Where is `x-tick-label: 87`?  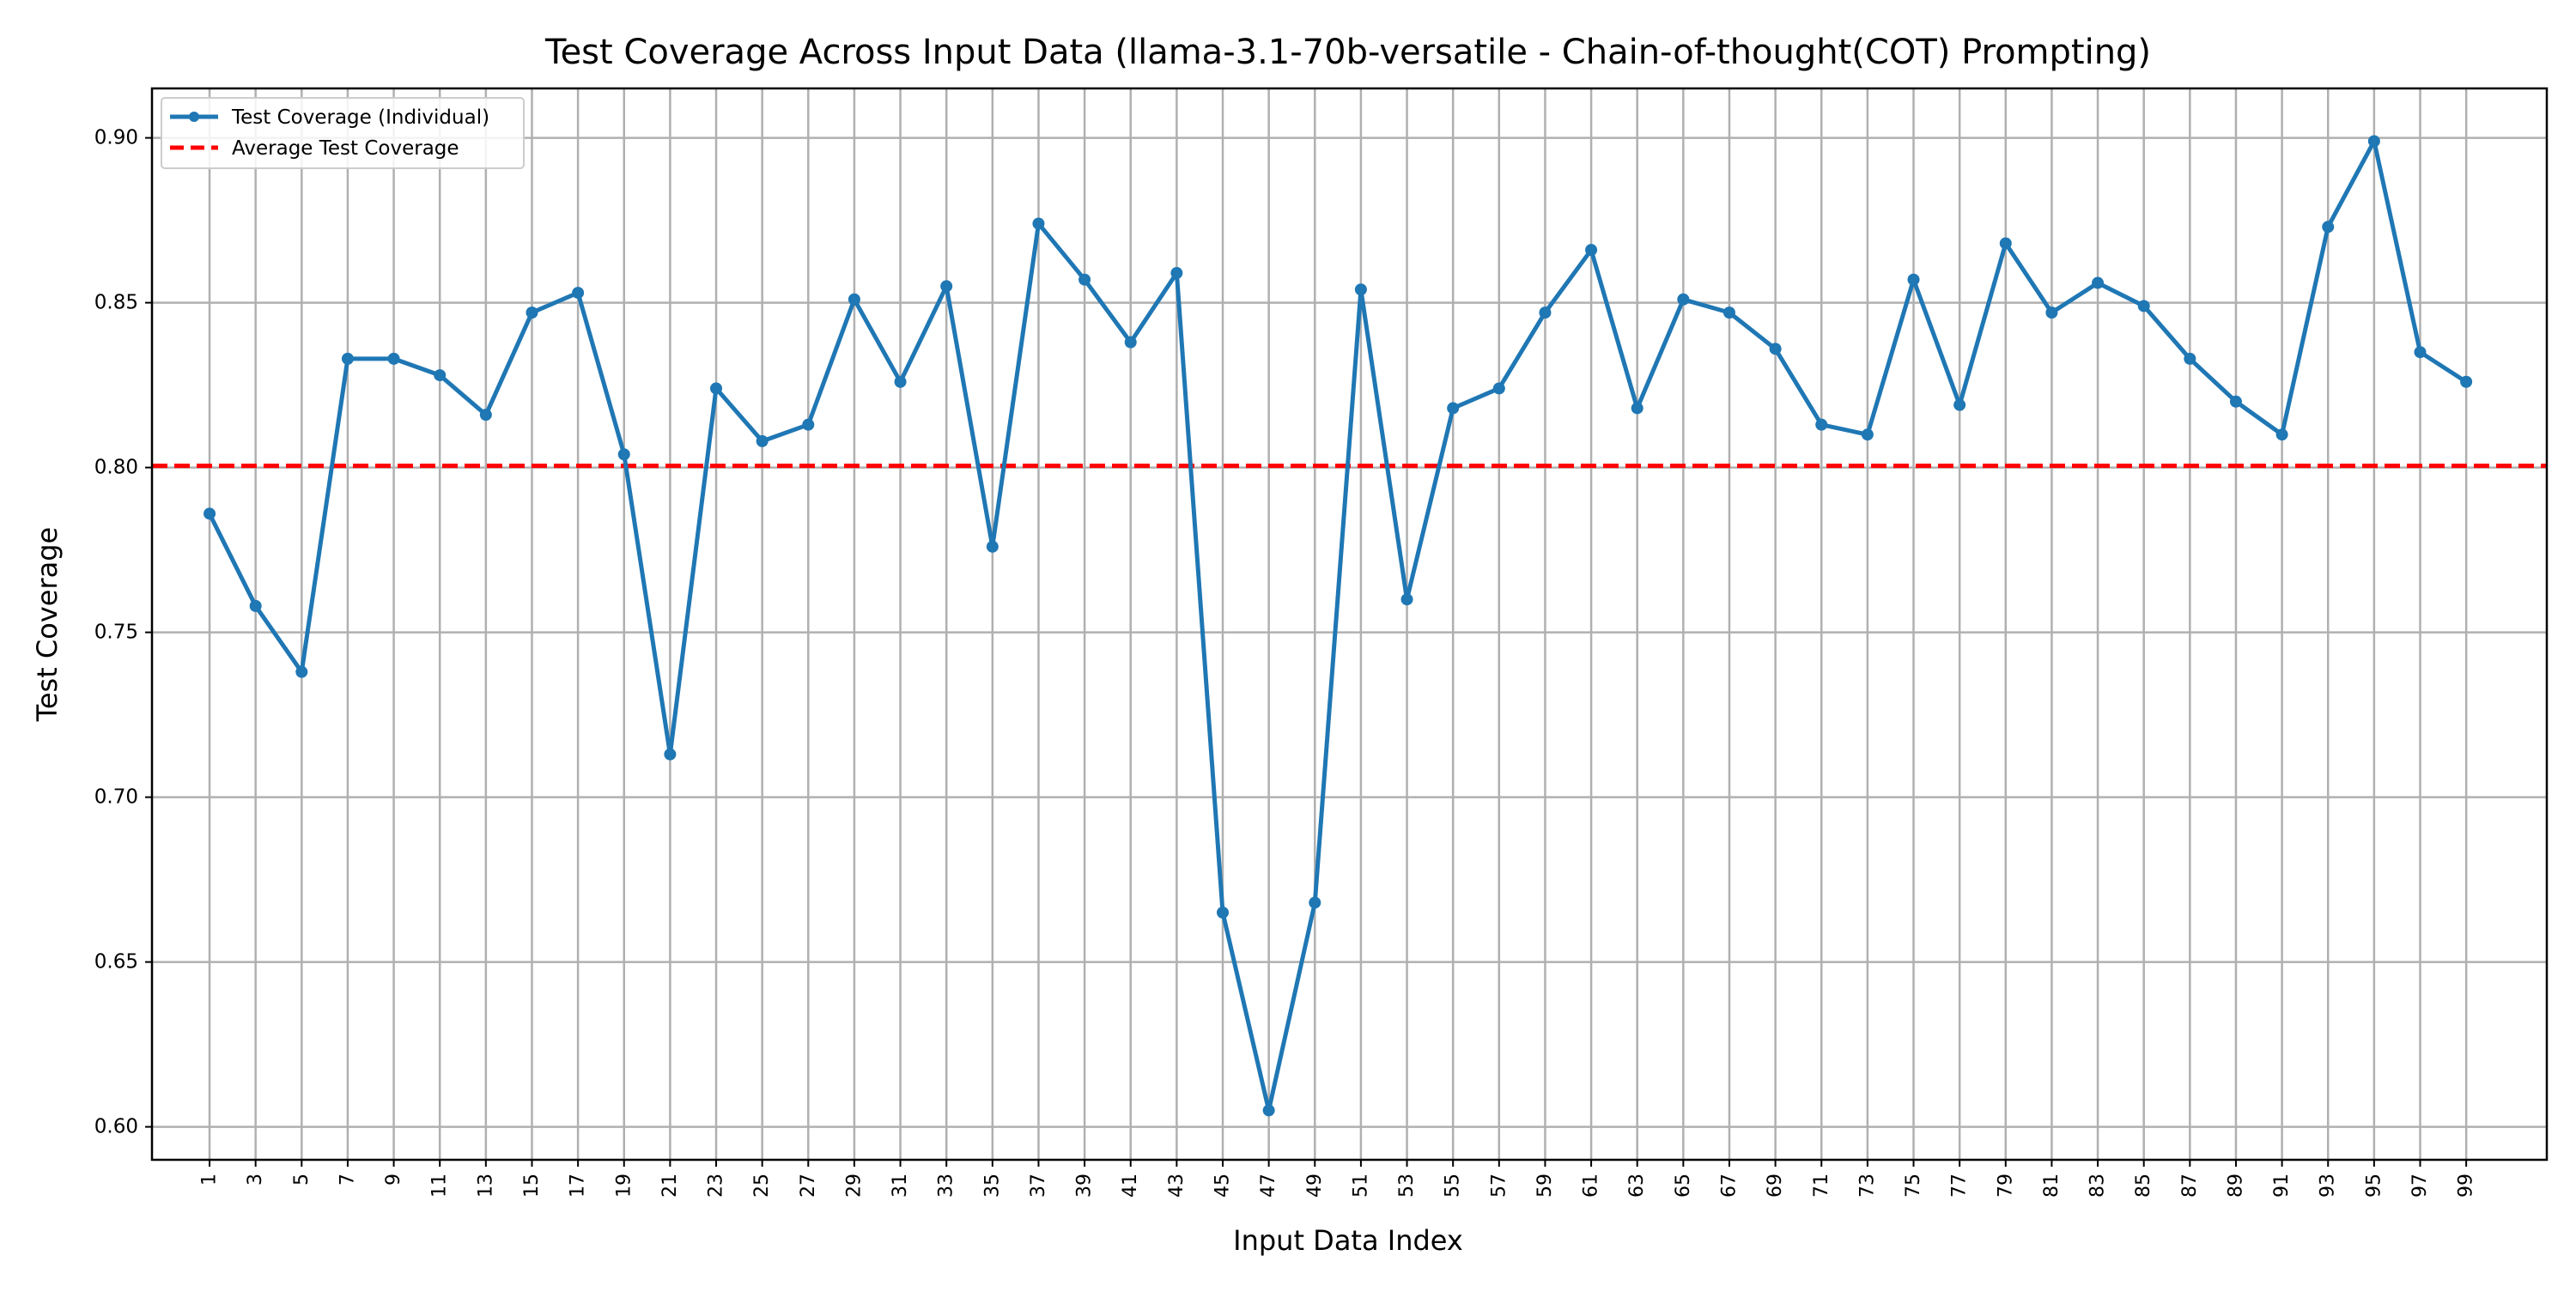 x-tick-label: 87 is located at coordinates (2190, 1186).